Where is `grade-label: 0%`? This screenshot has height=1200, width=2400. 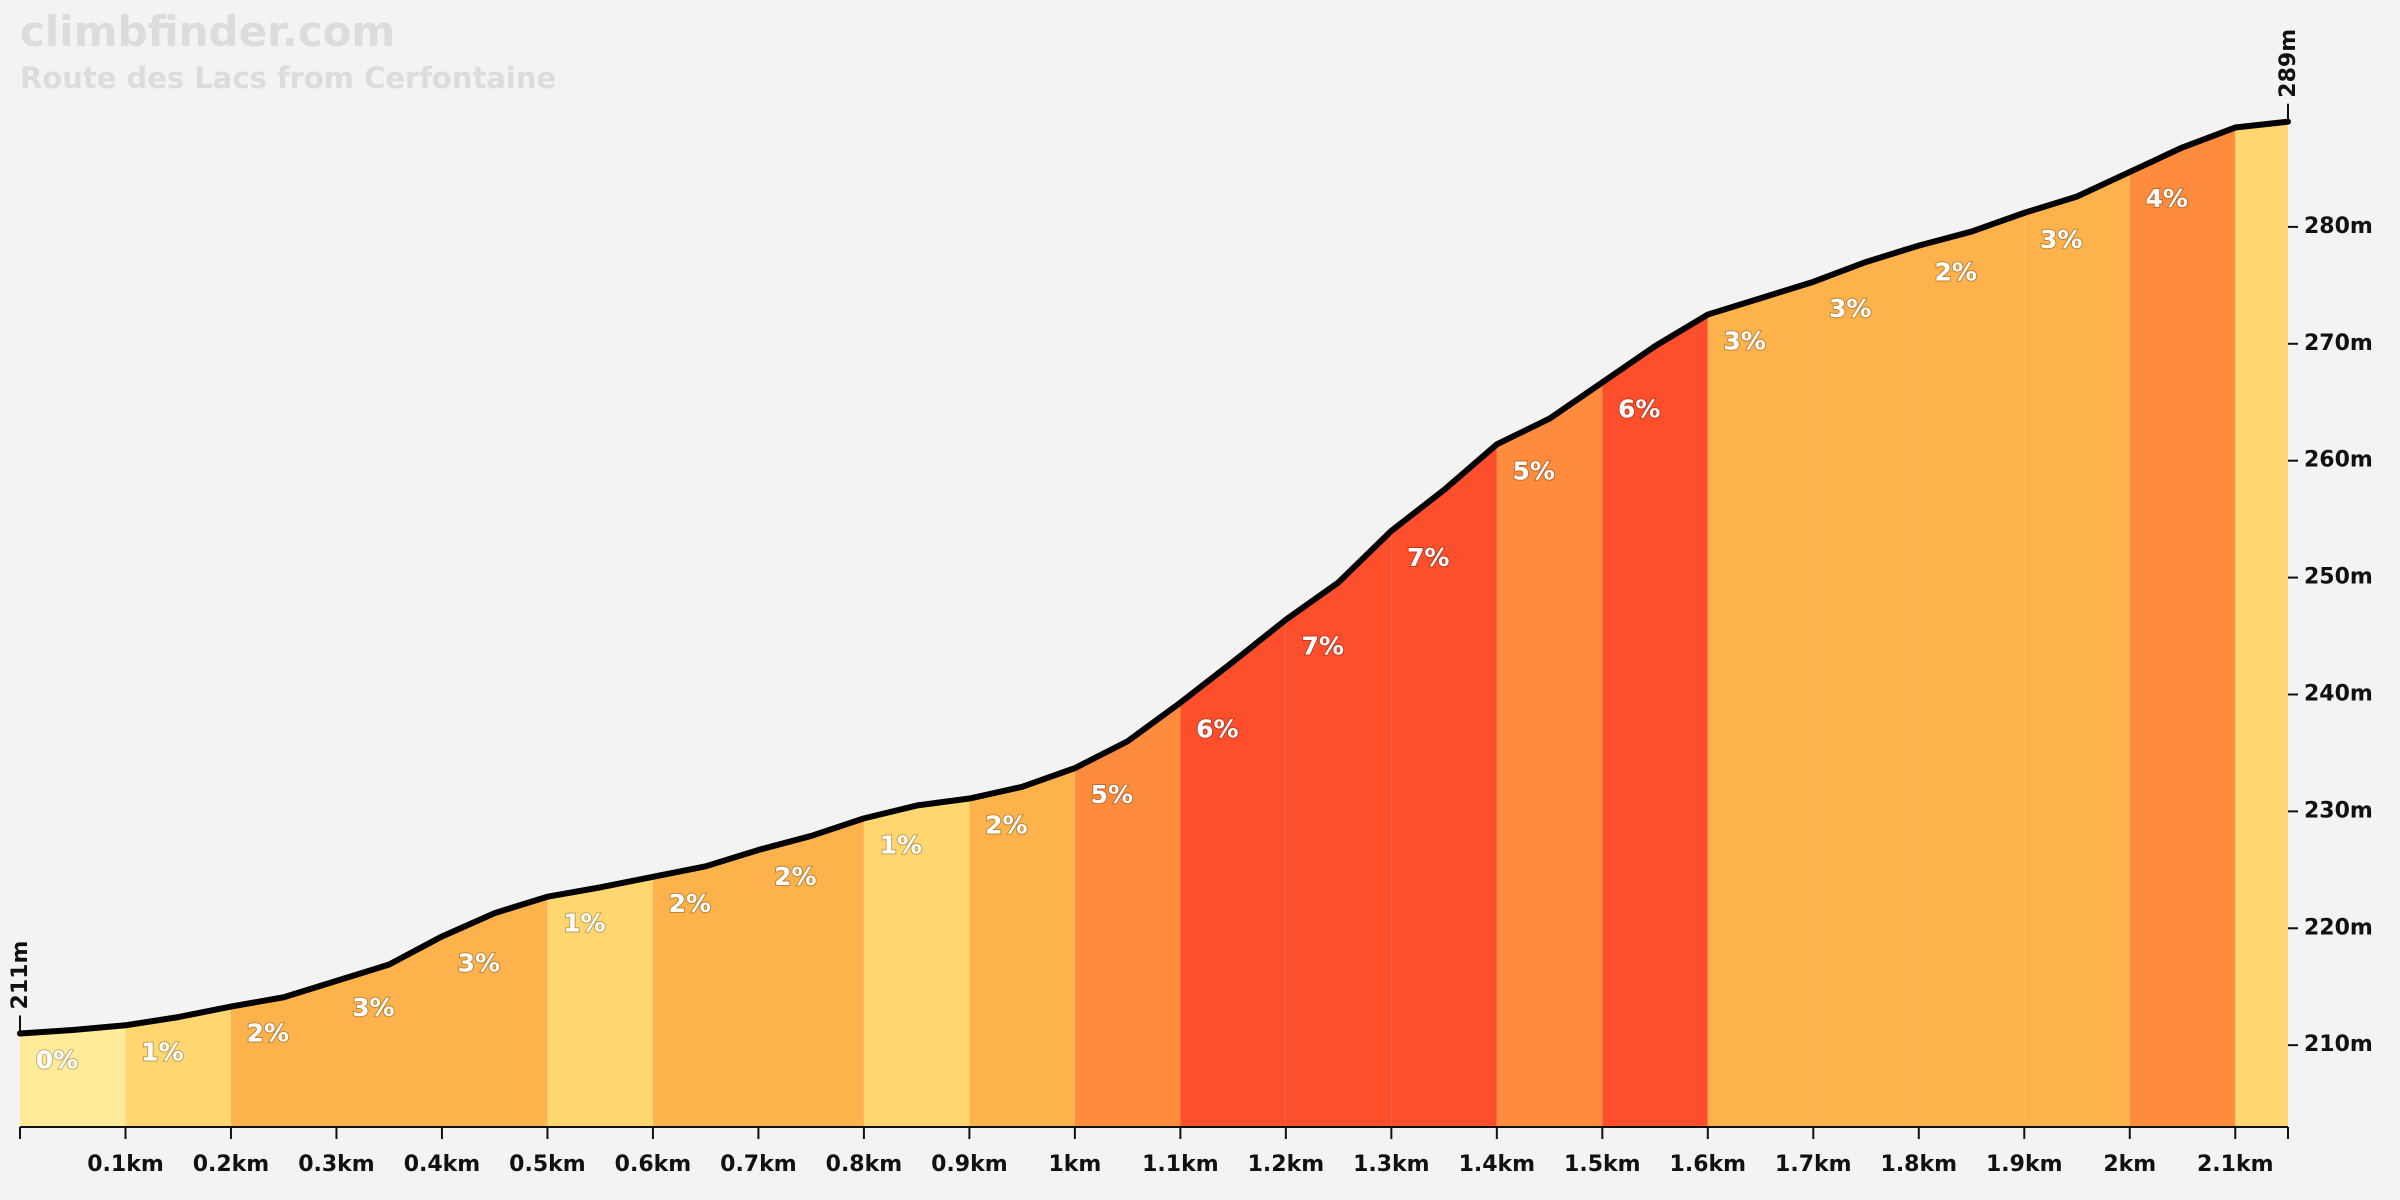 grade-label: 0% is located at coordinates (57, 1059).